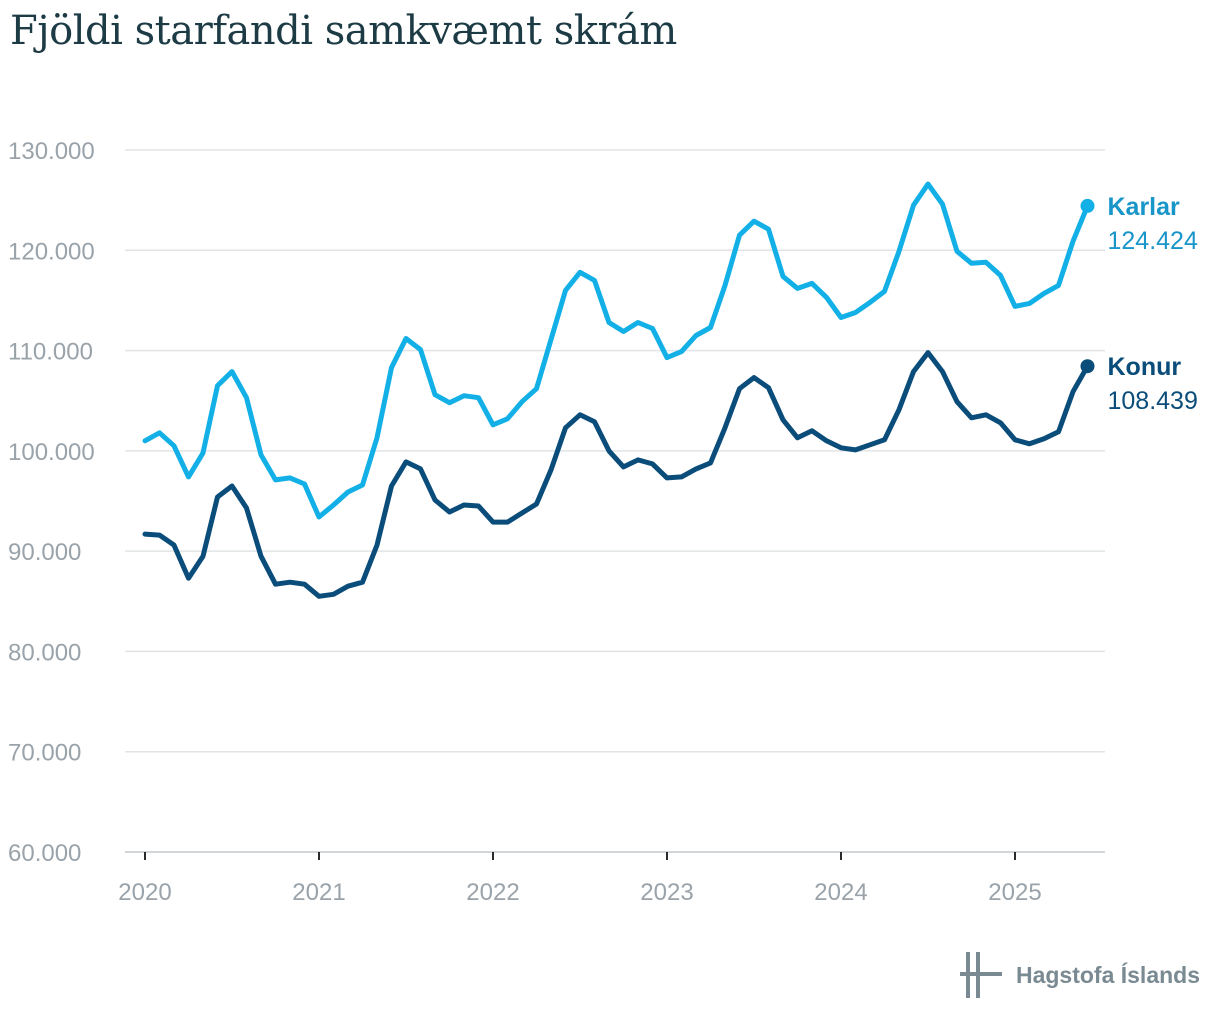 Image resolution: width=1220 pixels, height=1024 pixels. Describe the element at coordinates (666, 892) in the screenshot. I see `x-tick-label: 2023` at that location.